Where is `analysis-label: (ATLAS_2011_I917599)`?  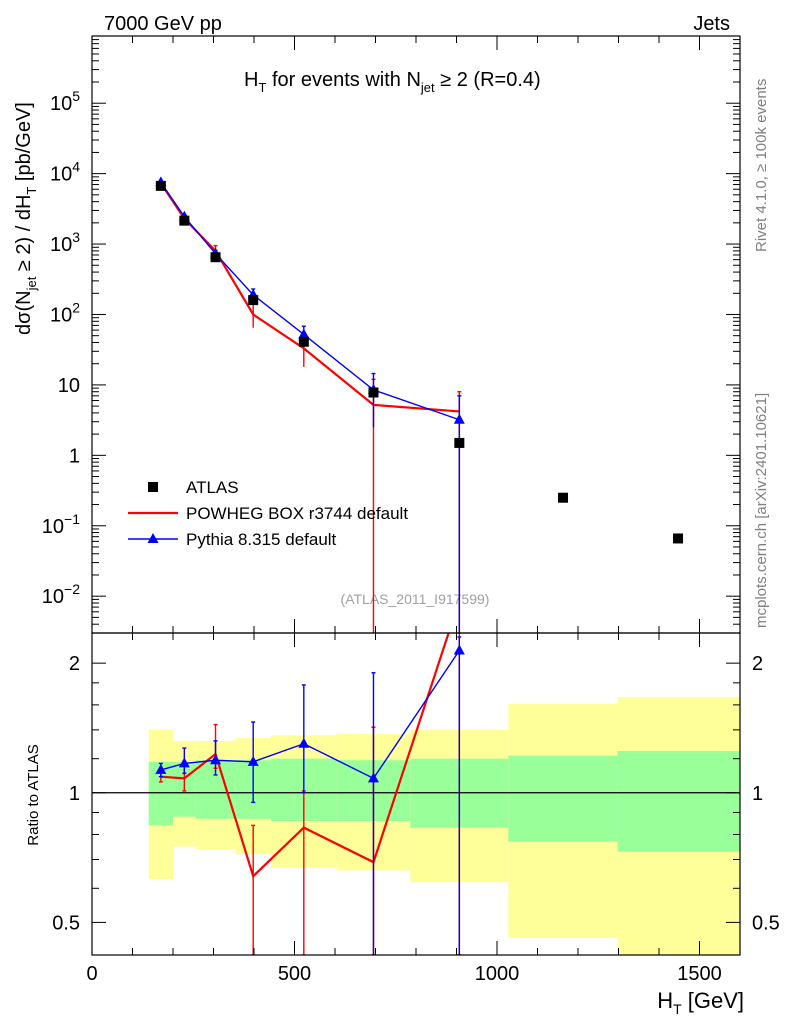
analysis-label: (ATLAS_2011_I917599) is located at coordinates (415, 599).